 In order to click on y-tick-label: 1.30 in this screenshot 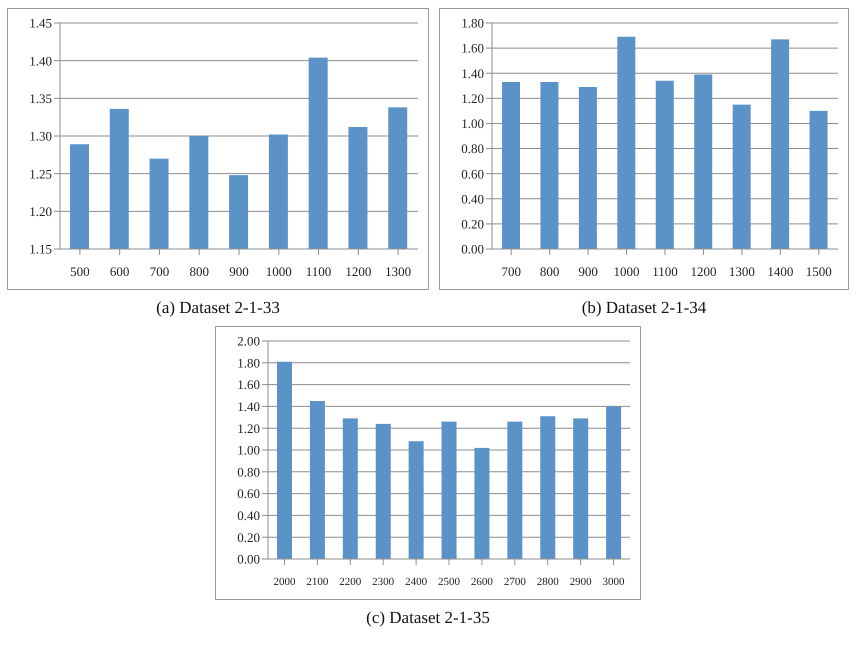, I will do `click(40, 136)`.